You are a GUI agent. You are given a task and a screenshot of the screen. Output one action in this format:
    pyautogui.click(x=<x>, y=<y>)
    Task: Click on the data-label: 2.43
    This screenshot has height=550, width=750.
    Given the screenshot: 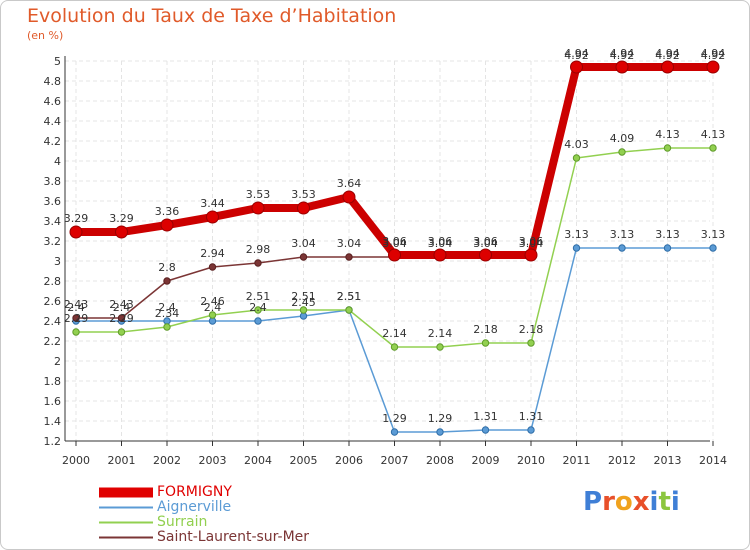 What is the action you would take?
    pyautogui.click(x=76, y=304)
    